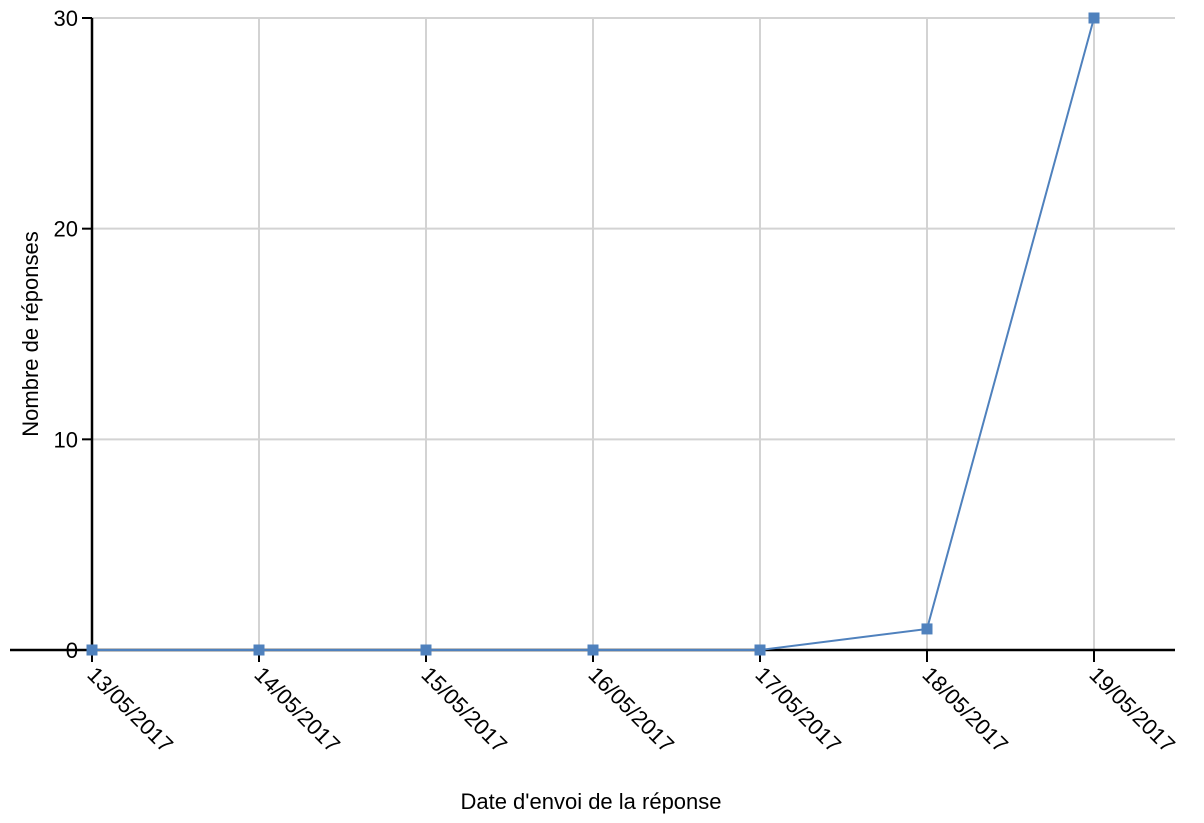 The height and width of the screenshot is (823, 1204). Describe the element at coordinates (590, 801) in the screenshot. I see `x-axis-title: Date d'envoi de la réponse` at that location.